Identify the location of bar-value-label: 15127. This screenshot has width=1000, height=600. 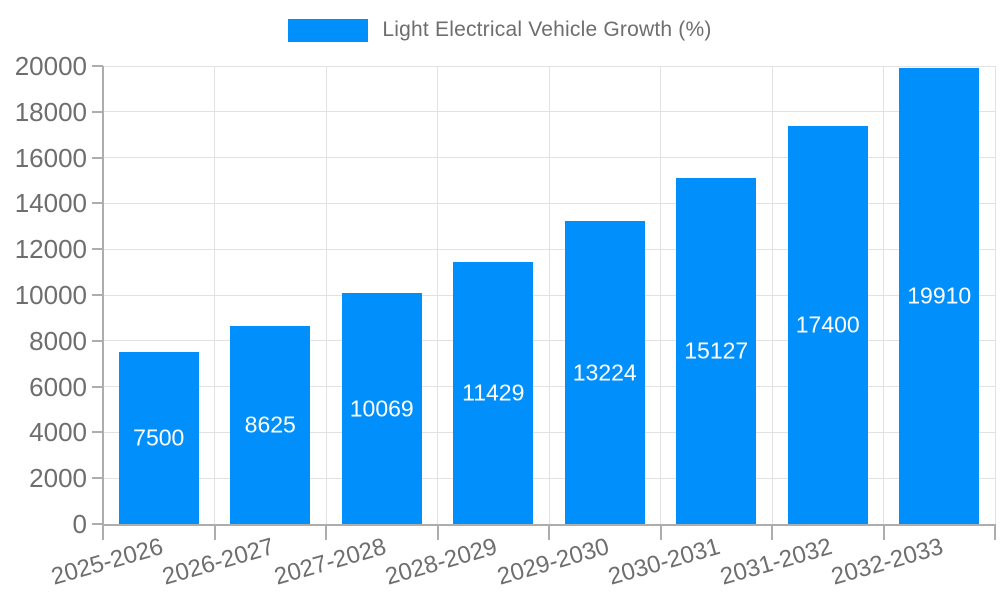
(716, 350).